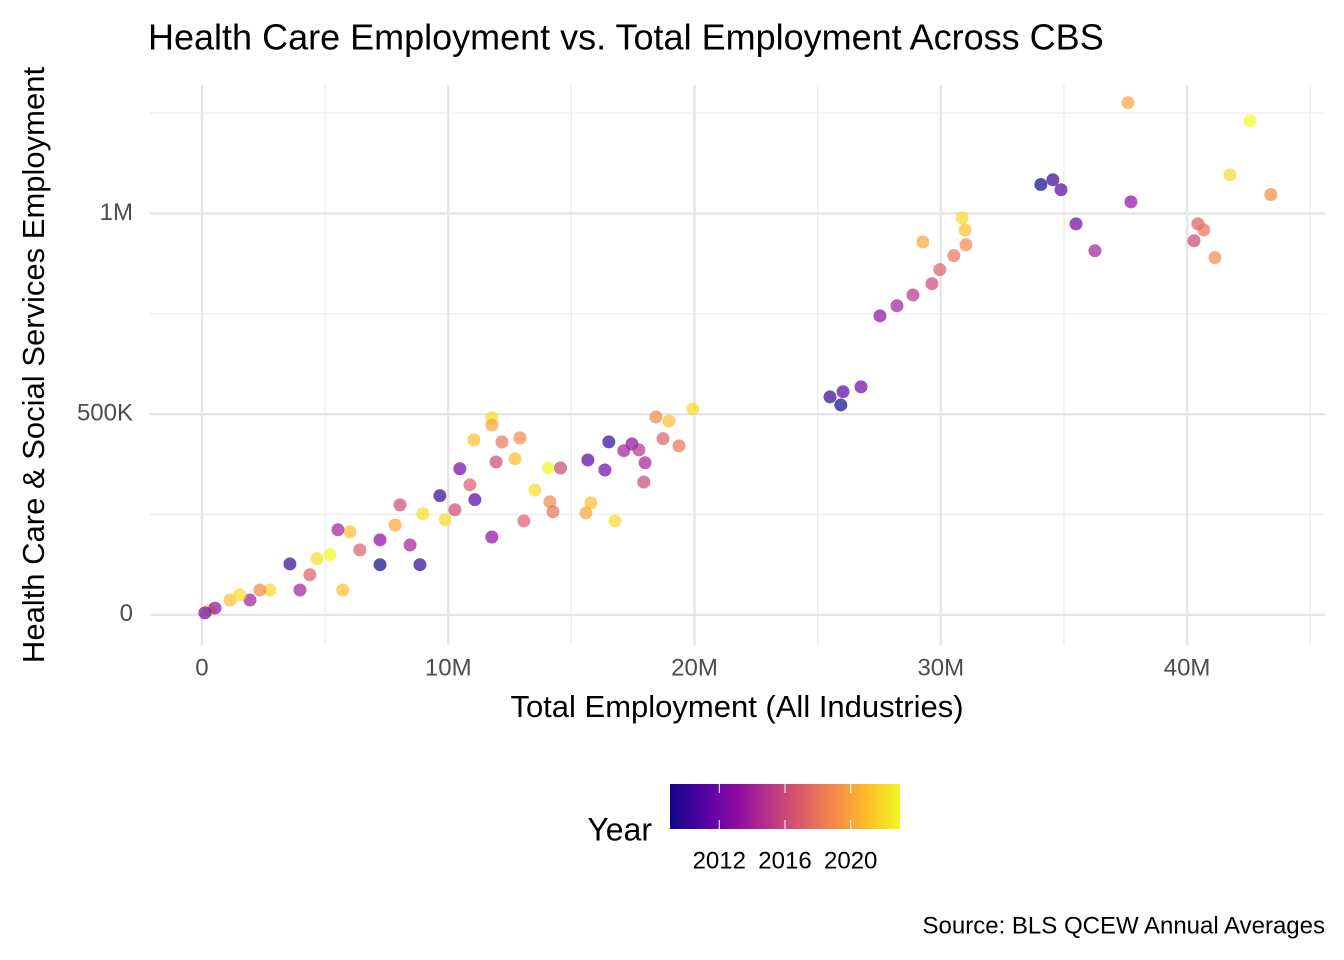 The width and height of the screenshot is (1344, 960). I want to click on colorbar-label: 2020, so click(850, 860).